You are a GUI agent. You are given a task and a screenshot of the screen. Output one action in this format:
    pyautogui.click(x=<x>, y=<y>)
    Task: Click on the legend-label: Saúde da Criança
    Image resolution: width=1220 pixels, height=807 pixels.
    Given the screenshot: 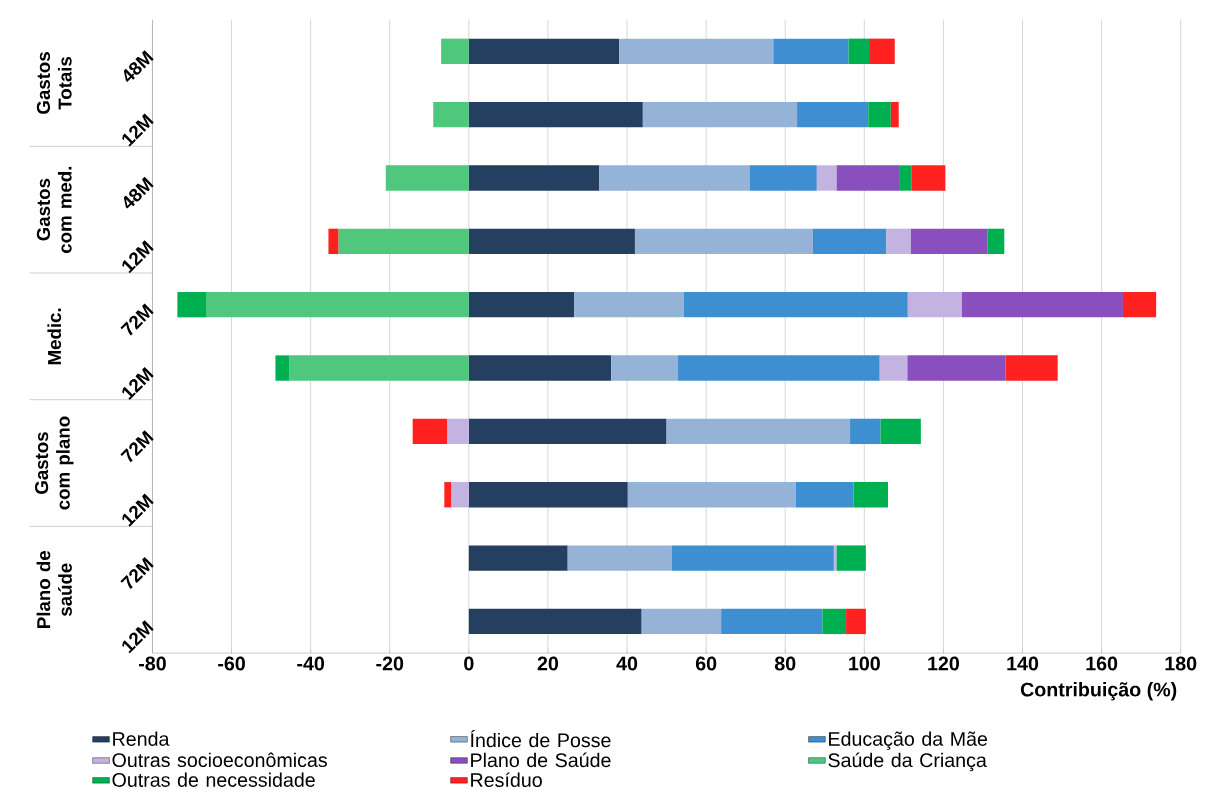 What is the action you would take?
    pyautogui.click(x=907, y=761)
    